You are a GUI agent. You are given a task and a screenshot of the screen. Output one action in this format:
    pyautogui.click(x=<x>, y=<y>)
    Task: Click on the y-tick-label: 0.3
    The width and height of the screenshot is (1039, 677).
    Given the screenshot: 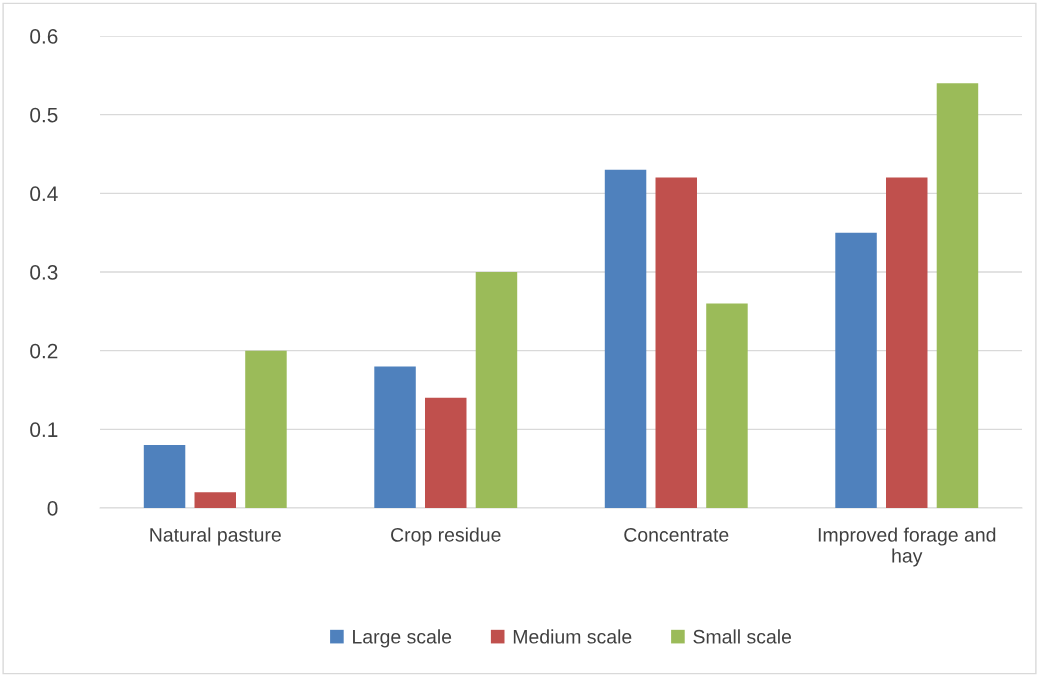 What is the action you would take?
    pyautogui.click(x=44, y=272)
    